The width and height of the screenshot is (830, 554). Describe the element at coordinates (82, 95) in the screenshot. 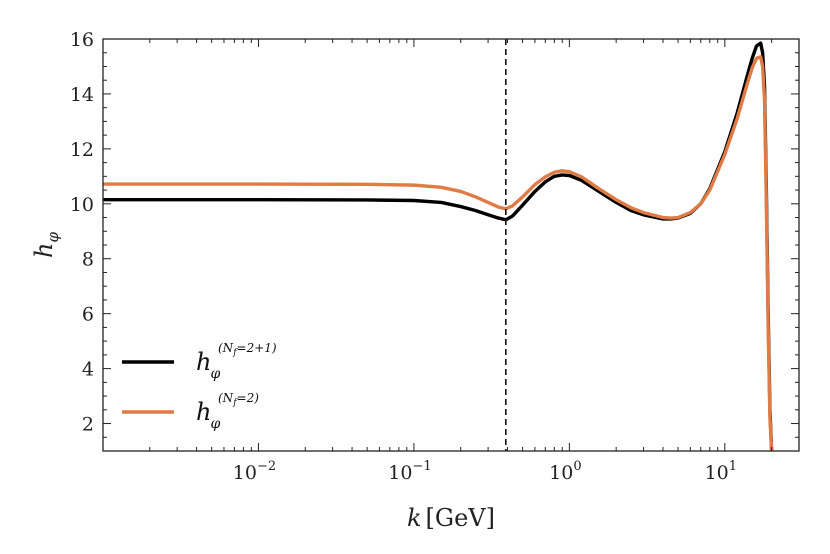

I see `y-tick-label: 14` at that location.